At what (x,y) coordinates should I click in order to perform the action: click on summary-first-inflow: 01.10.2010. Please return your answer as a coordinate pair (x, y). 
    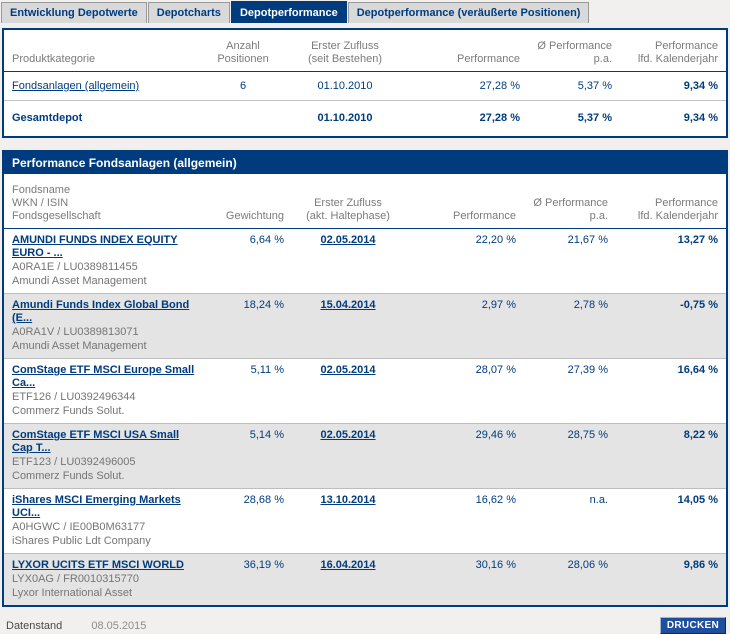
    Looking at the image, I should click on (345, 86).